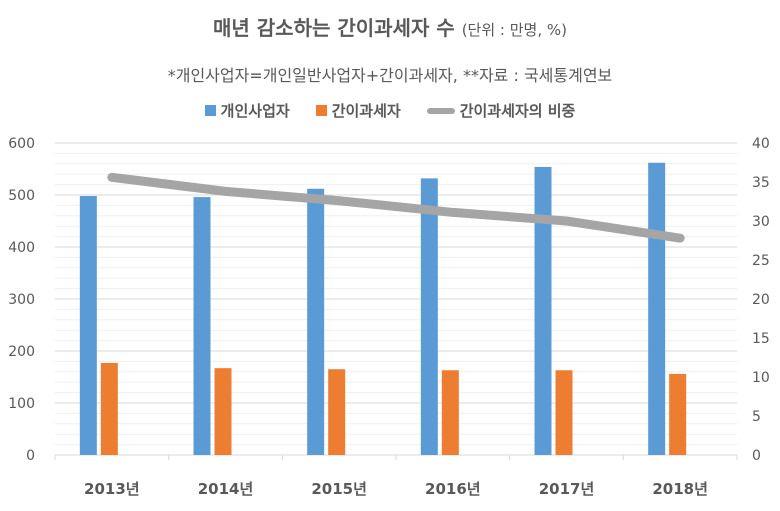  Describe the element at coordinates (30, 456) in the screenshot. I see `left-axis-tick: 0` at that location.